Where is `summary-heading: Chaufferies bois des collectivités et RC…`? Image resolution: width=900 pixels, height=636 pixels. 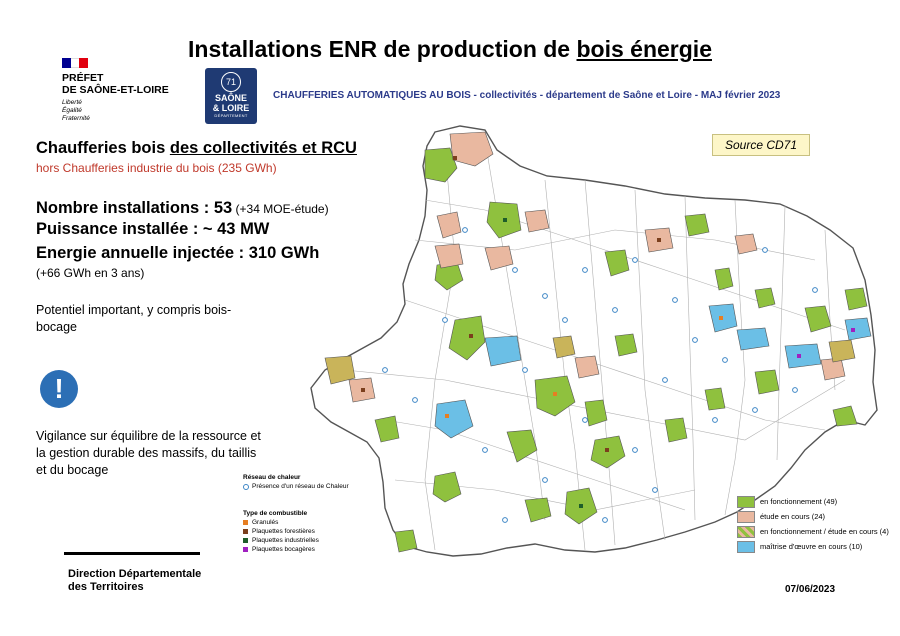 summary-heading: Chaufferies bois des collectivités et RC… is located at coordinates (196, 148).